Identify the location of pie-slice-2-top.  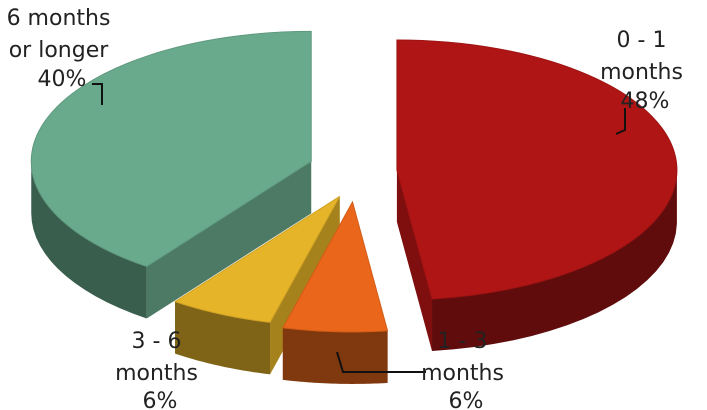
(257, 259).